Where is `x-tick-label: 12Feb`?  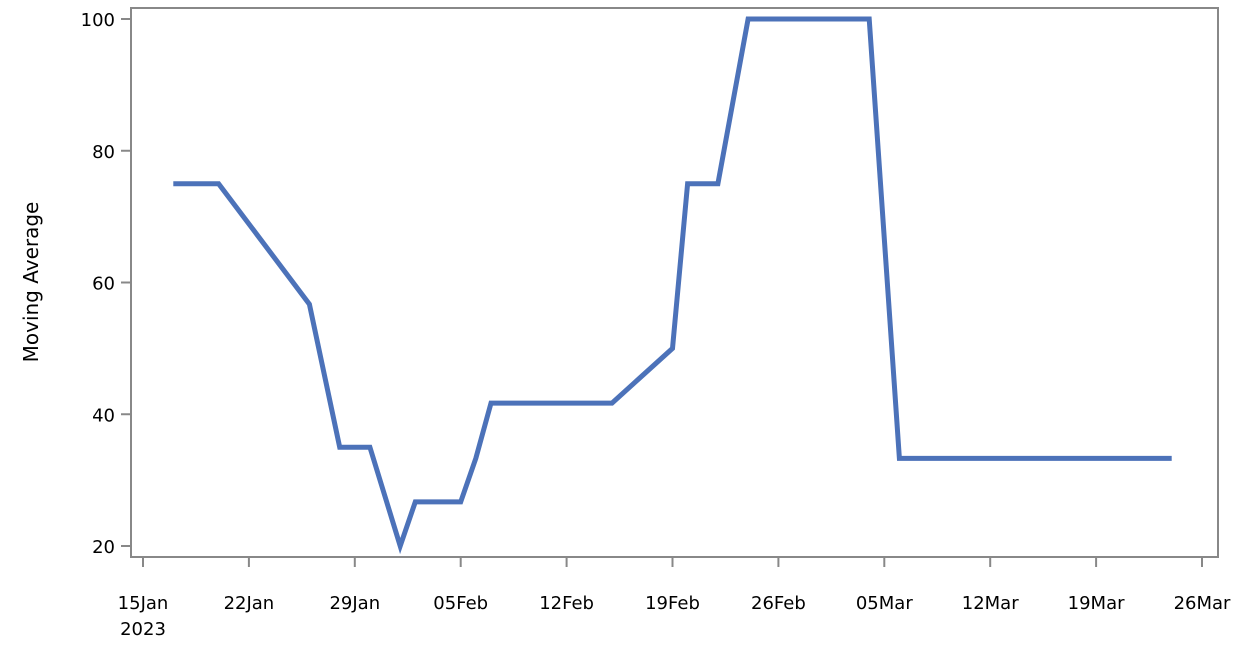
x-tick-label: 12Feb is located at coordinates (566, 603).